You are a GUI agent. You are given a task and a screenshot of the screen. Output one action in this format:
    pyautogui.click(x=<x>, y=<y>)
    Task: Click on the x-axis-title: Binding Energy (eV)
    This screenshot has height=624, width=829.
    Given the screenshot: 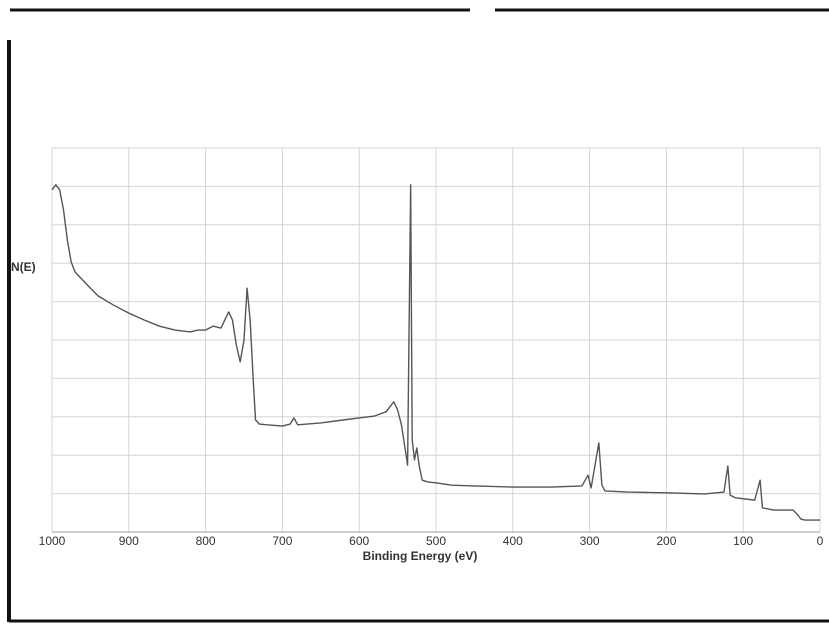 What is the action you would take?
    pyautogui.click(x=420, y=556)
    